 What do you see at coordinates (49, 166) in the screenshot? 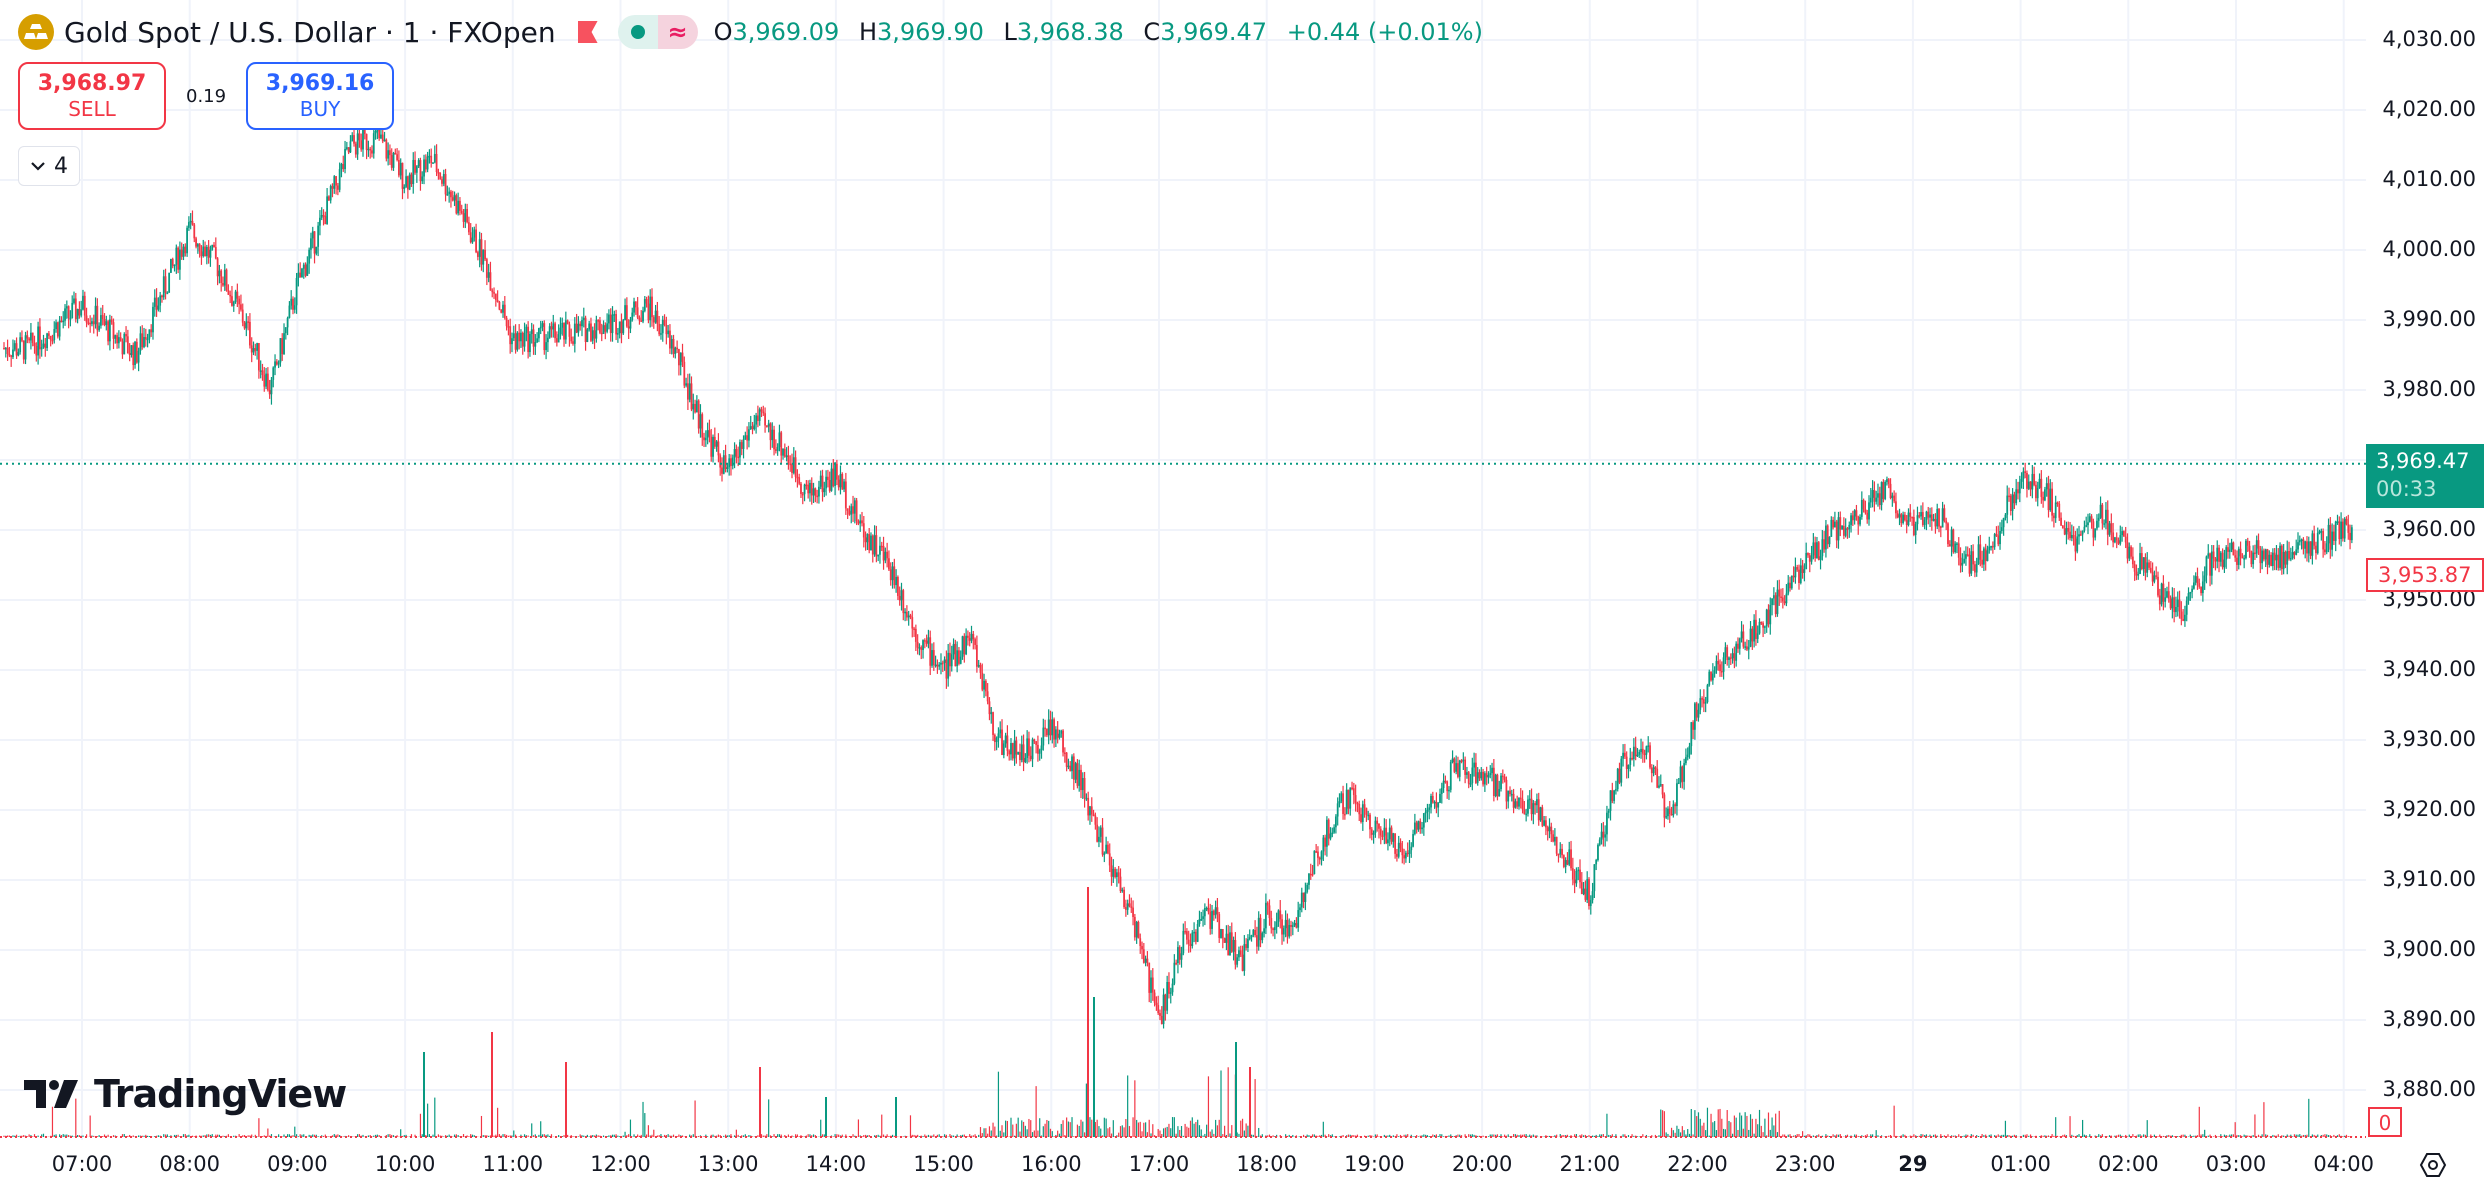
I see `indicators-toggle-button: 4` at bounding box center [49, 166].